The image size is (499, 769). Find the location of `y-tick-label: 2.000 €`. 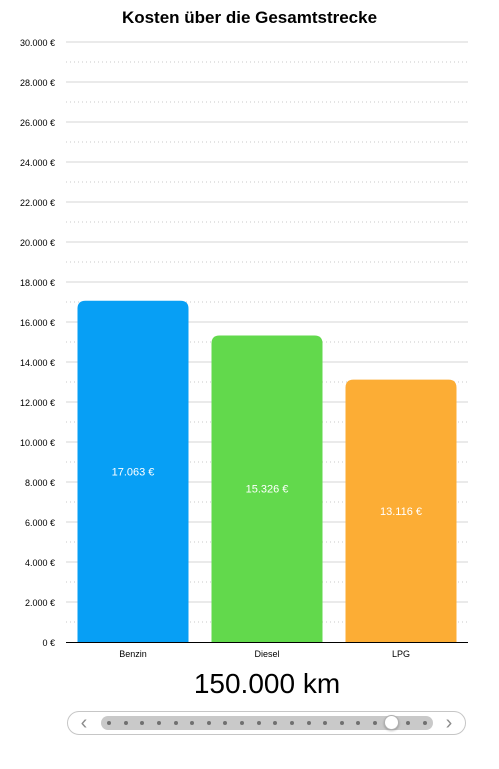

y-tick-label: 2.000 € is located at coordinates (40, 603).